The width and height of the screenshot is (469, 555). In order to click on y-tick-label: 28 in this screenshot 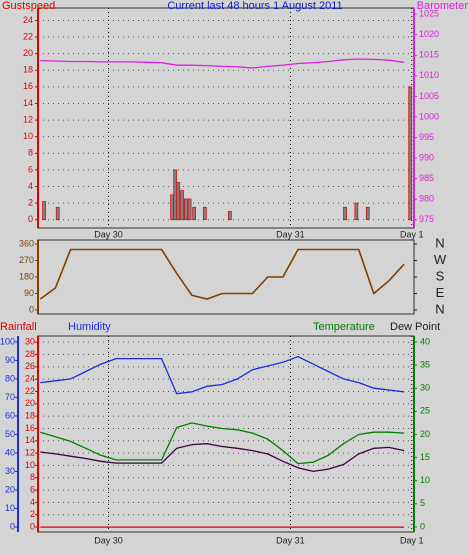, I will do `click(30, 354)`.